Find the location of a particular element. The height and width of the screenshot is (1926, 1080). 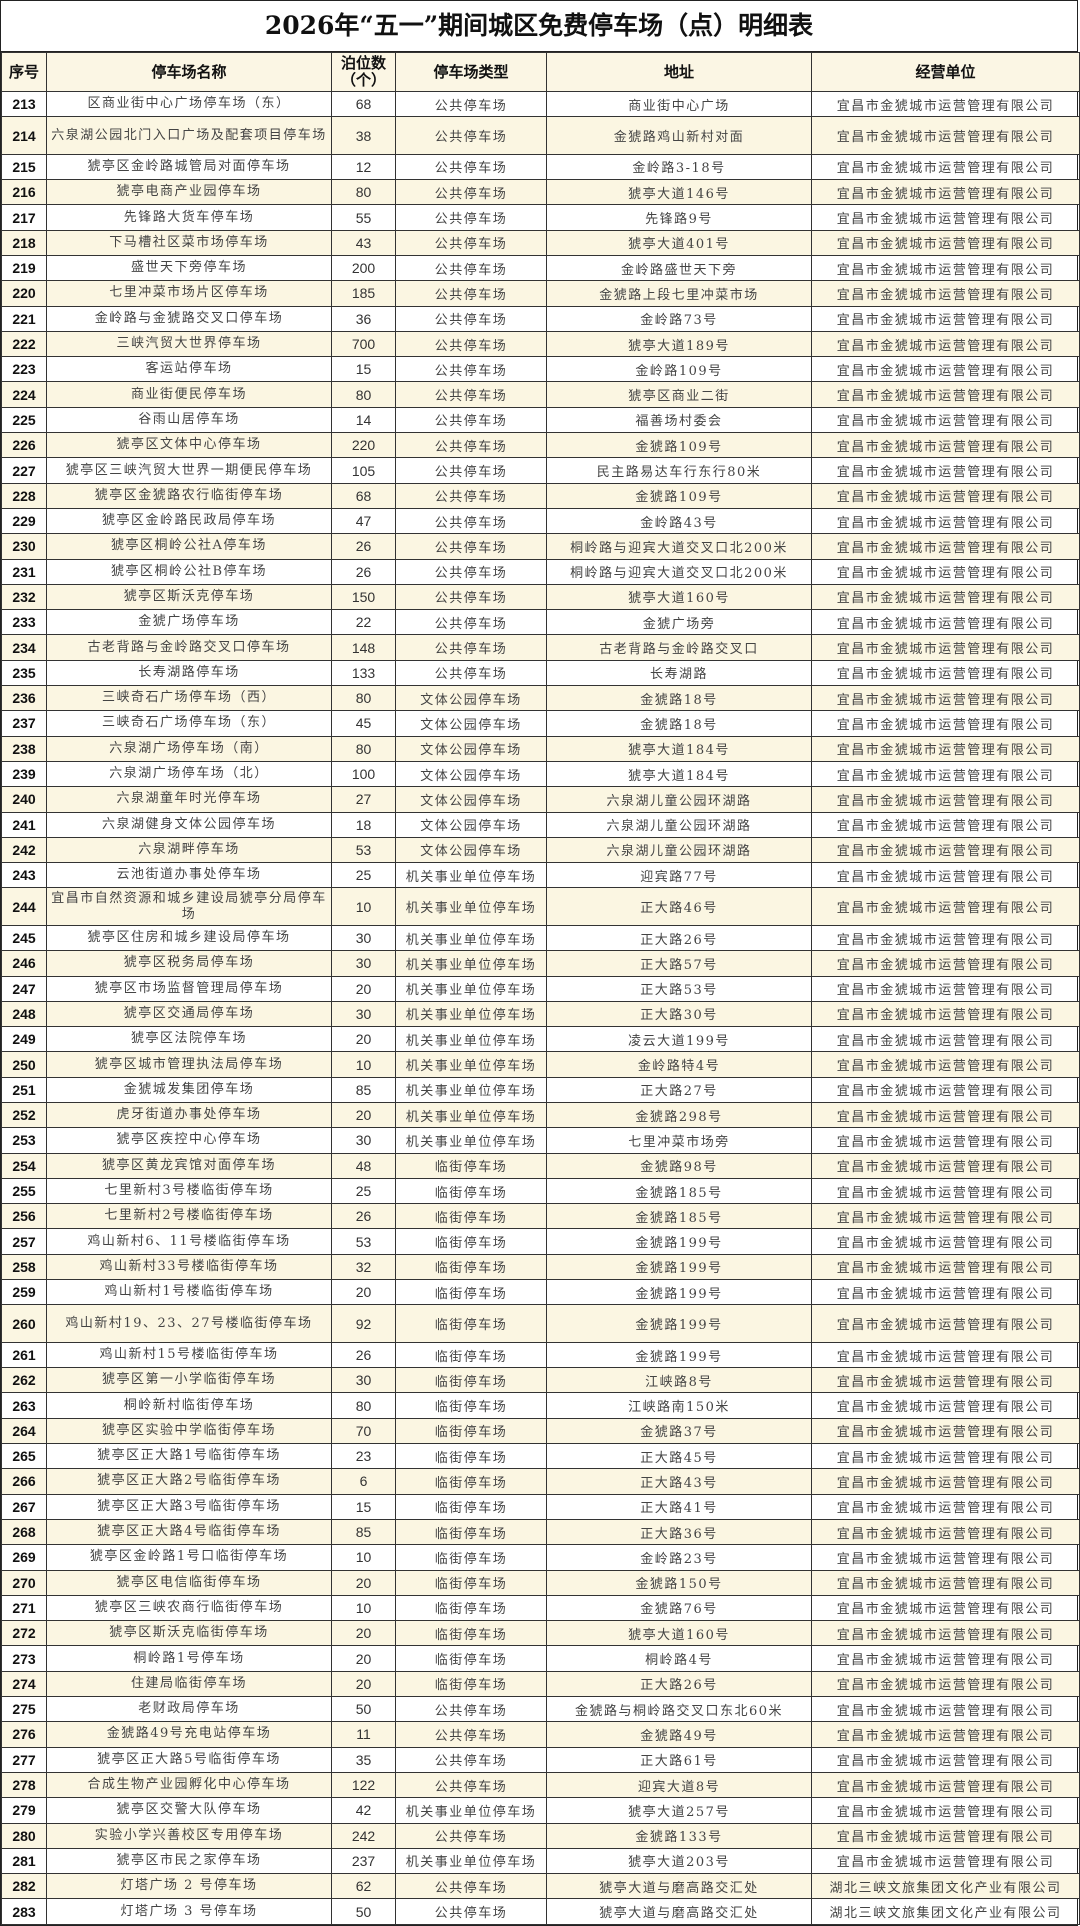

row-index: 242 is located at coordinates (24, 850).